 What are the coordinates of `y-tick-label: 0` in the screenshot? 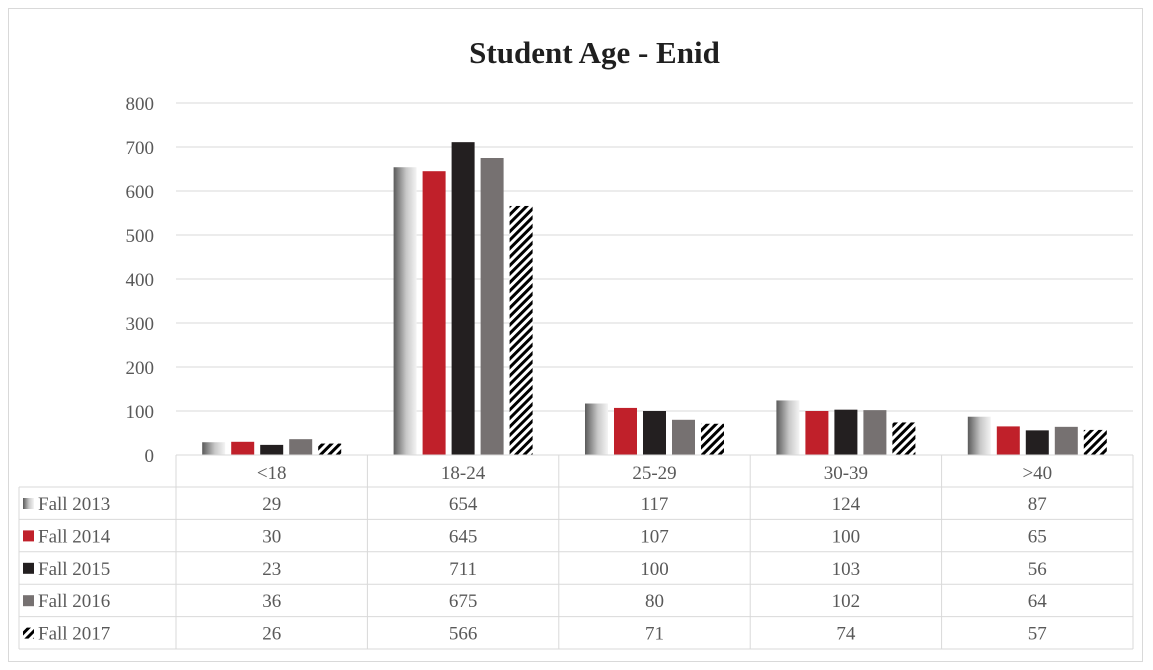 It's located at (150, 456).